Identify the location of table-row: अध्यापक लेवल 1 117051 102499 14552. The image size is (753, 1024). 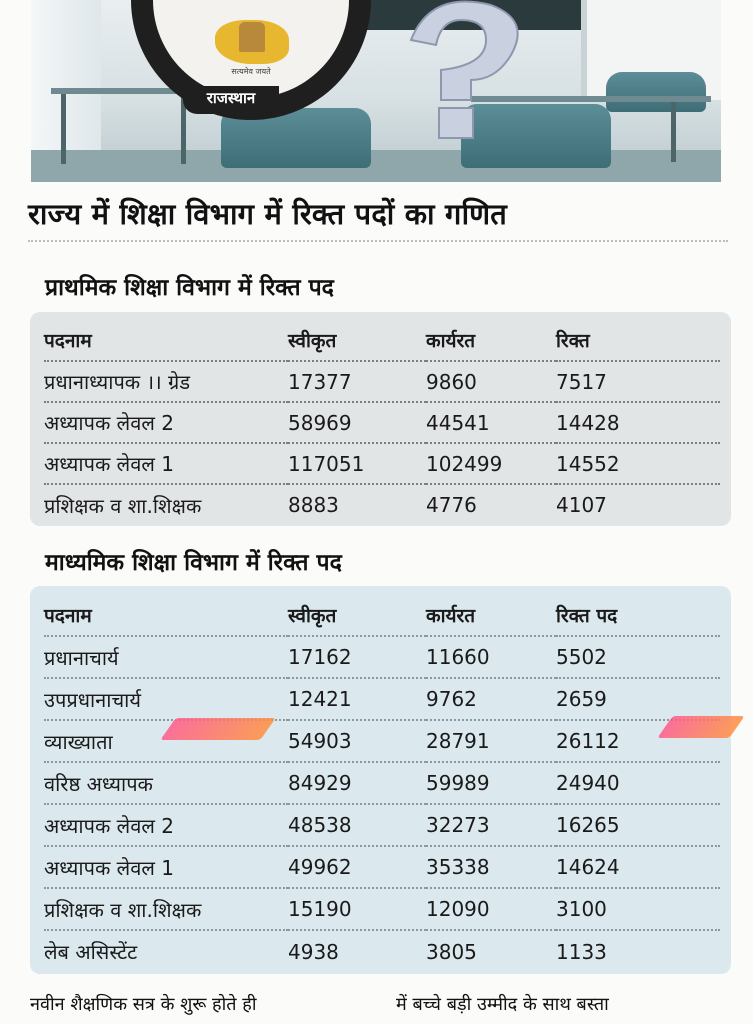
(382, 464).